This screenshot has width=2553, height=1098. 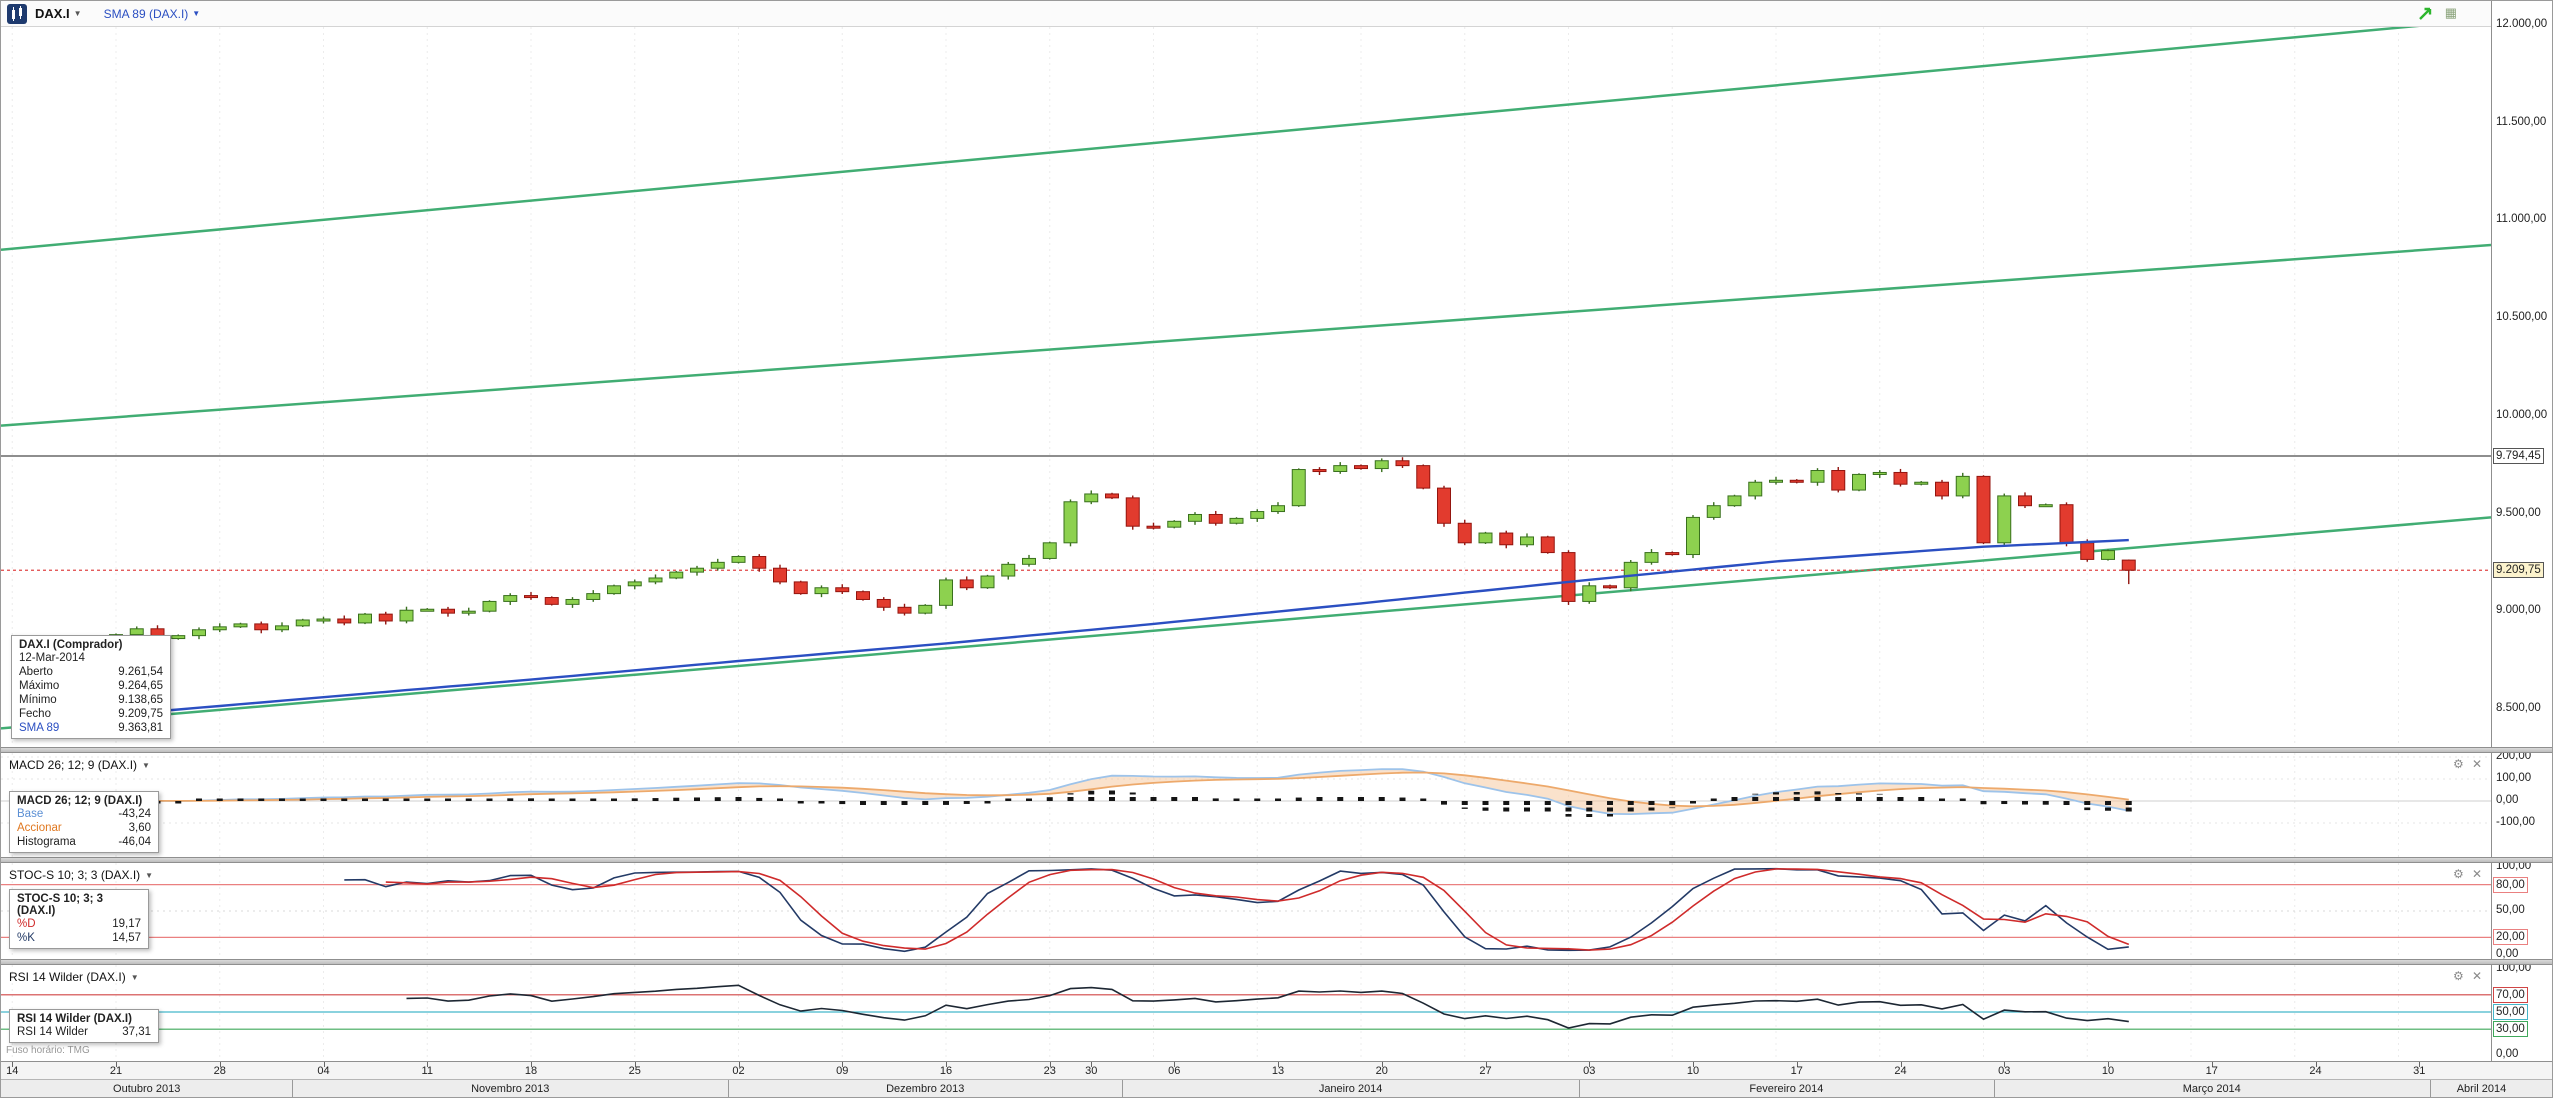 I want to click on axis-tick-label: 80,00, so click(x=2510, y=884).